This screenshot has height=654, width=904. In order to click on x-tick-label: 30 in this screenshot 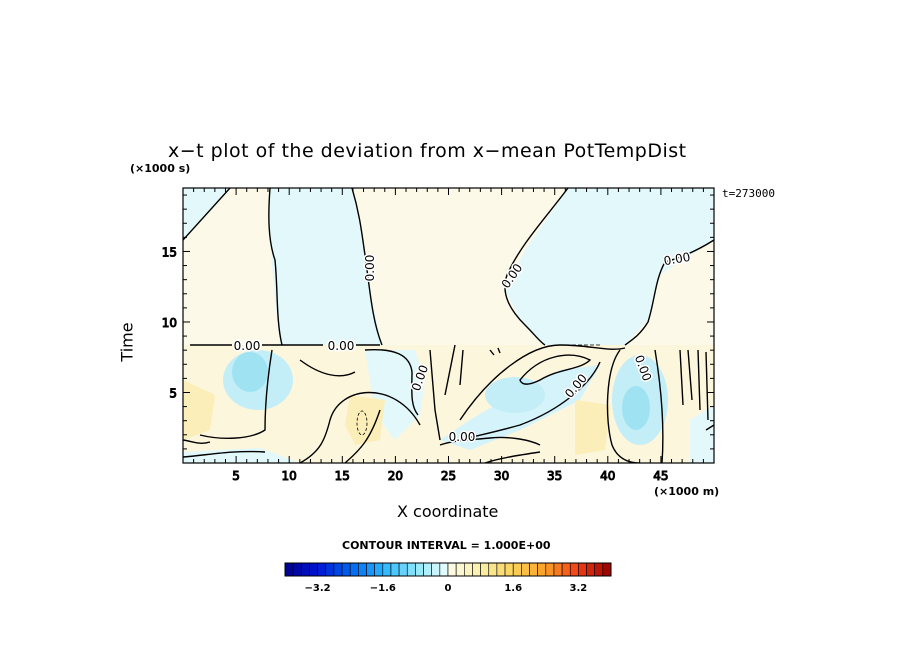, I will do `click(501, 476)`.